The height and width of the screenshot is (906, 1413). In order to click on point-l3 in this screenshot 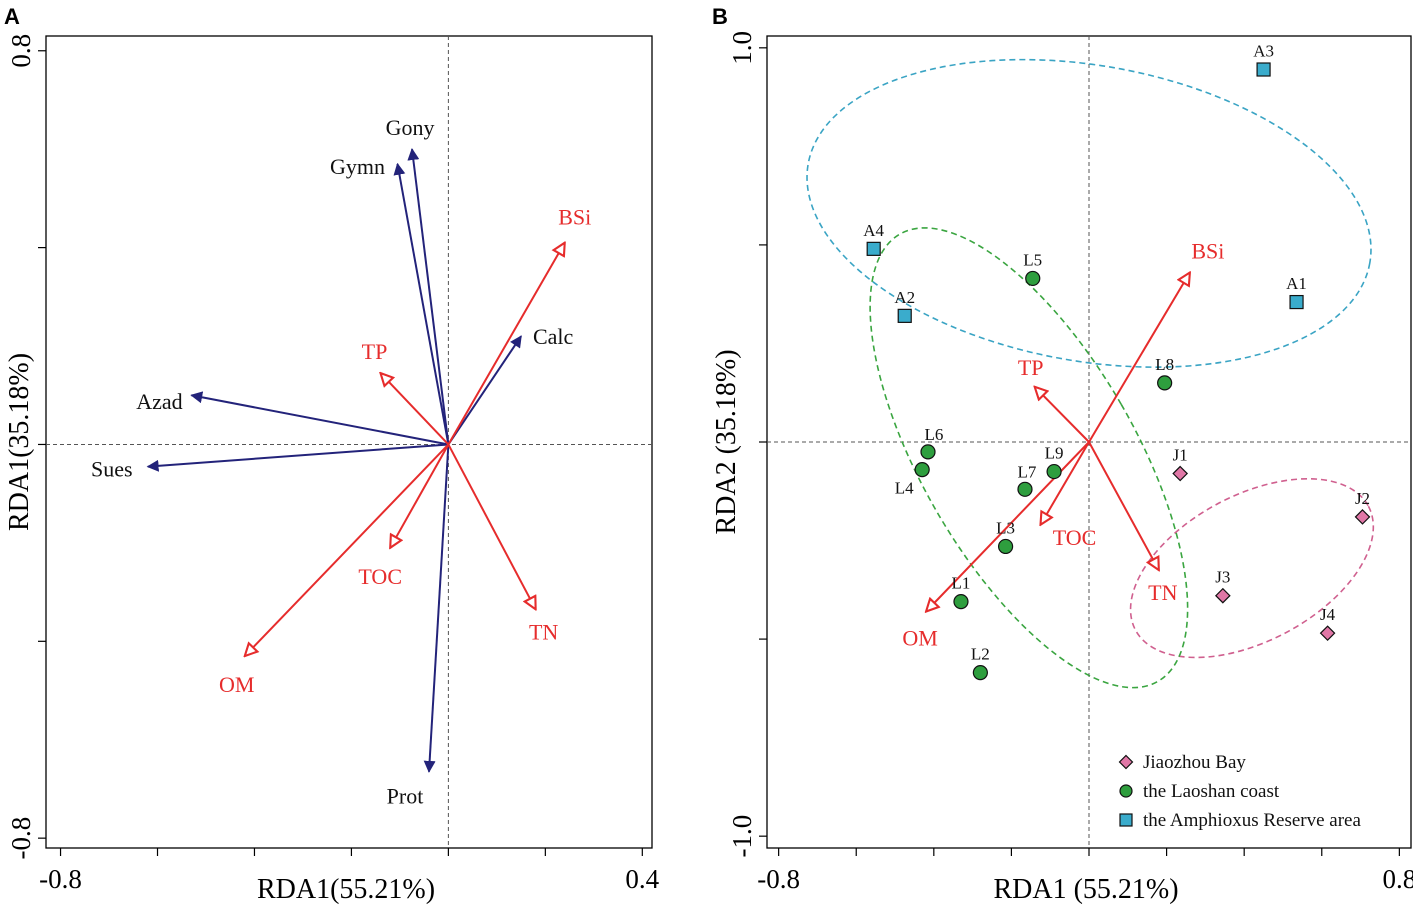, I will do `click(1005, 546)`.